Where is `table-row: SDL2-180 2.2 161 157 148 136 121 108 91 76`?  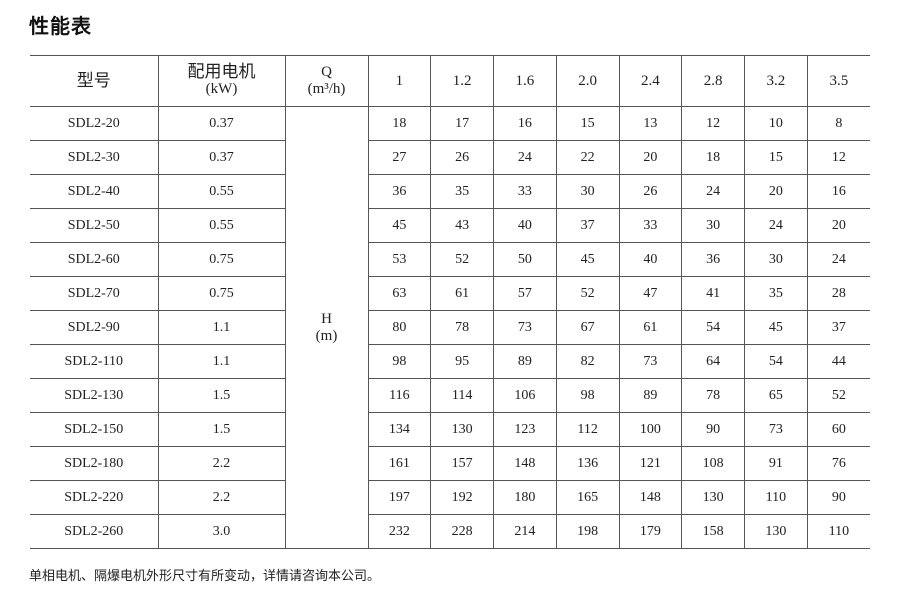 table-row: SDL2-180 2.2 161 157 148 136 121 108 91 76 is located at coordinates (450, 463).